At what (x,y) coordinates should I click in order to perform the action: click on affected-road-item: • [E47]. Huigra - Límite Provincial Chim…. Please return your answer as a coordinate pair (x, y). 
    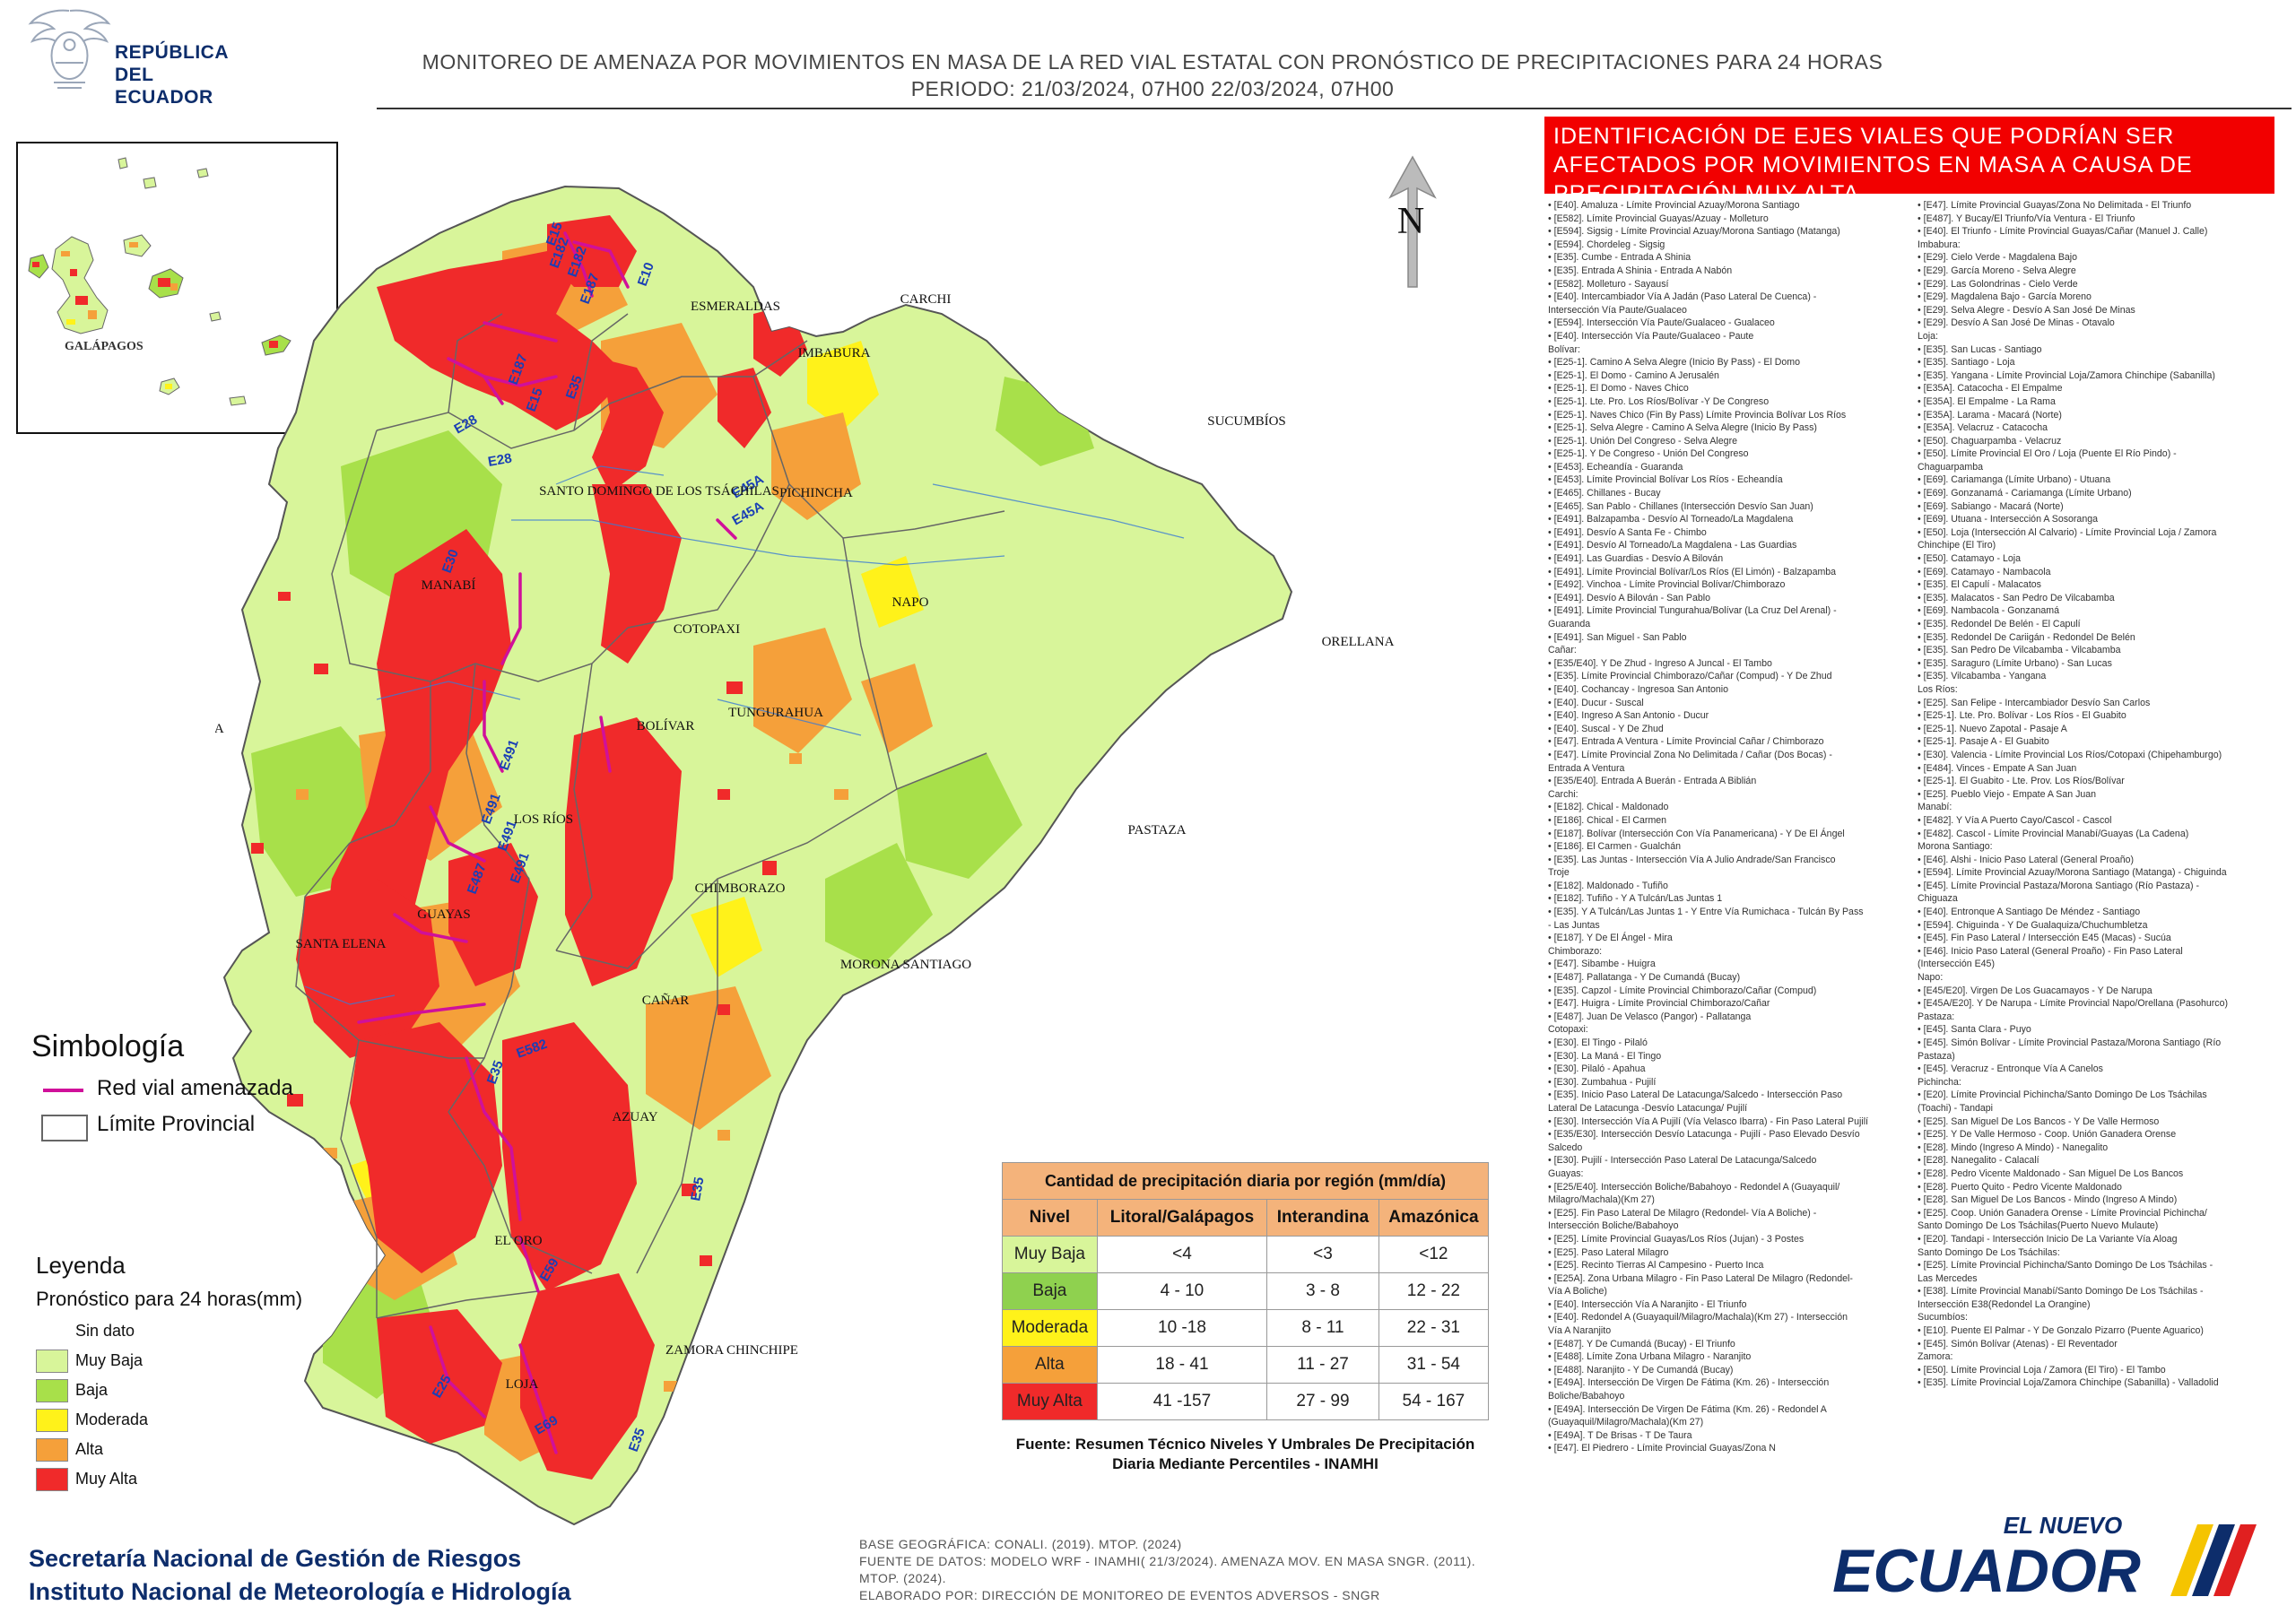
    Looking at the image, I should click on (1659, 1004).